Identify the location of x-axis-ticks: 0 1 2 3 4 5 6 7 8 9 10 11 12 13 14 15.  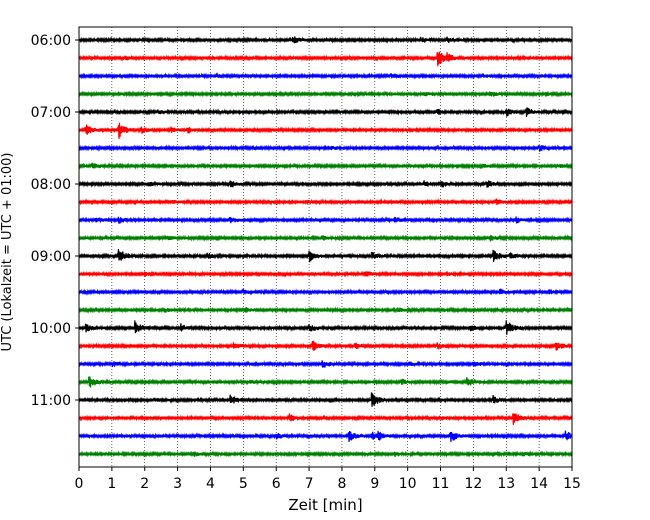
(328, 479).